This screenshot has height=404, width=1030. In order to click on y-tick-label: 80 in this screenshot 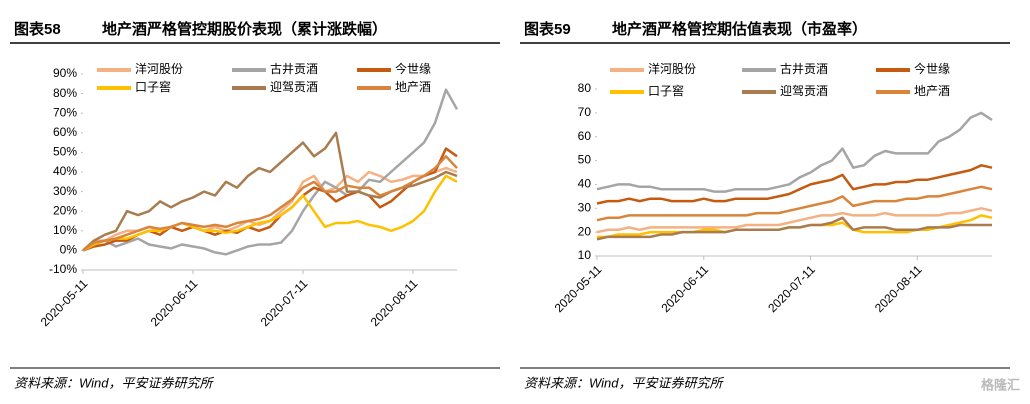, I will do `click(585, 88)`.